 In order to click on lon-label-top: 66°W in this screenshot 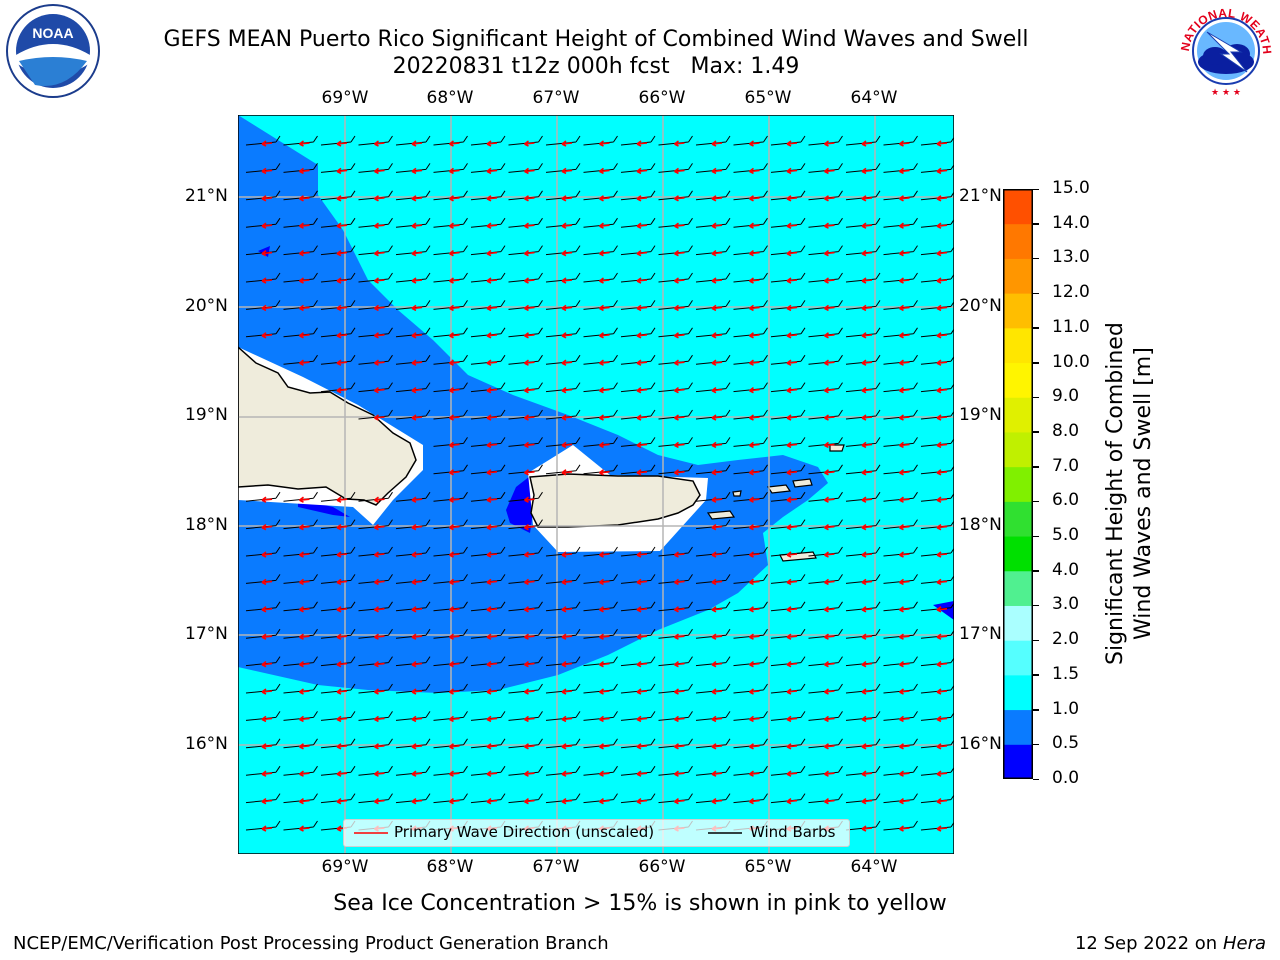, I will do `click(662, 98)`.